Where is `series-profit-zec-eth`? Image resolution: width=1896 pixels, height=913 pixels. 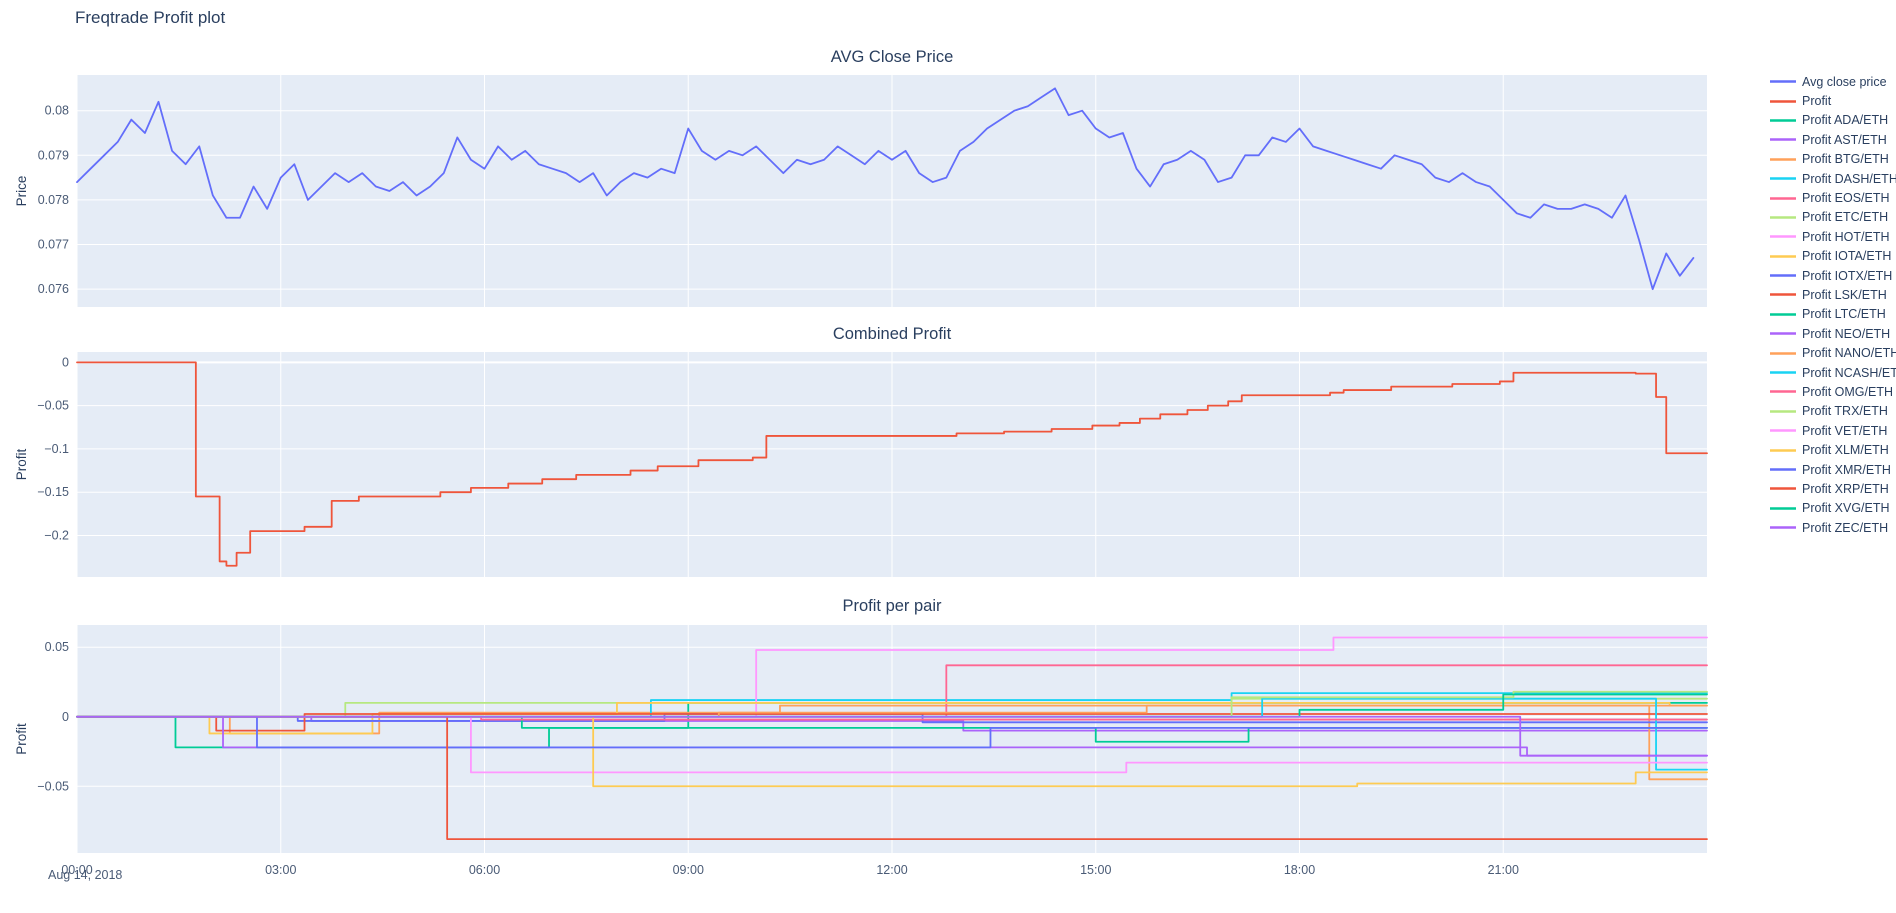 series-profit-zec-eth is located at coordinates (892, 736).